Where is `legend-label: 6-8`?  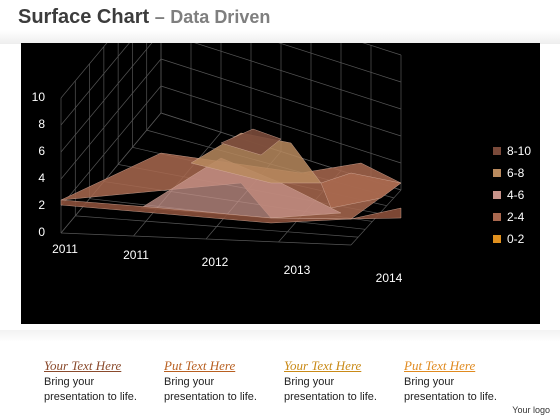 legend-label: 6-8 is located at coordinates (516, 173).